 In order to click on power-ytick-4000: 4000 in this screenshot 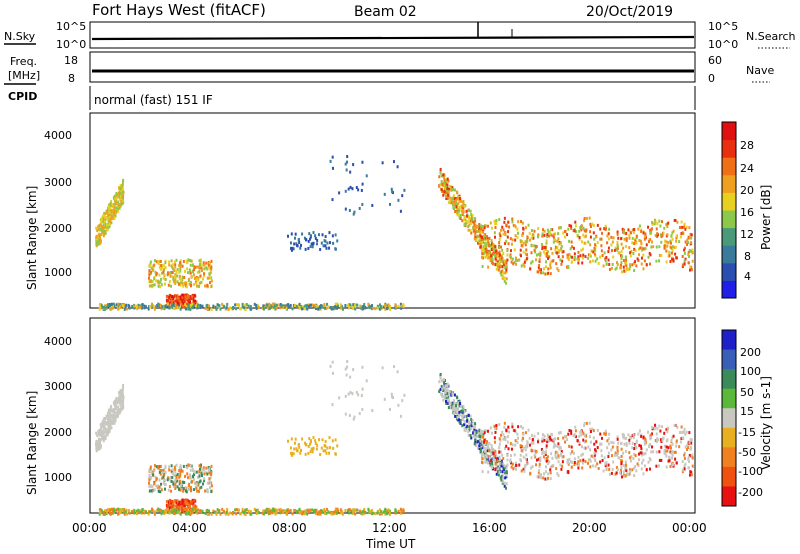, I will do `click(58, 135)`.